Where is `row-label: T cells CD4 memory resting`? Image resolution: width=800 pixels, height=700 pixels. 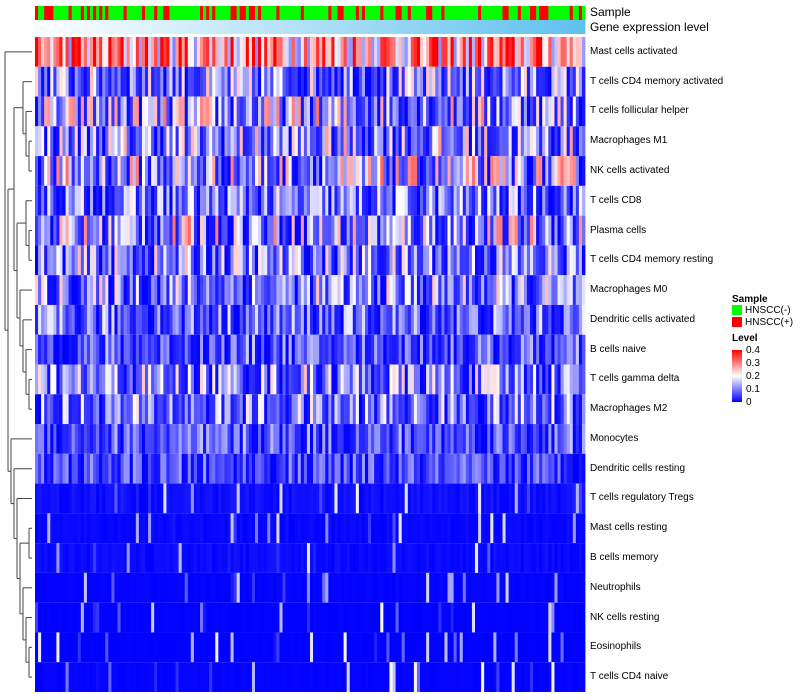
row-label: T cells CD4 memory resting is located at coordinates (652, 260).